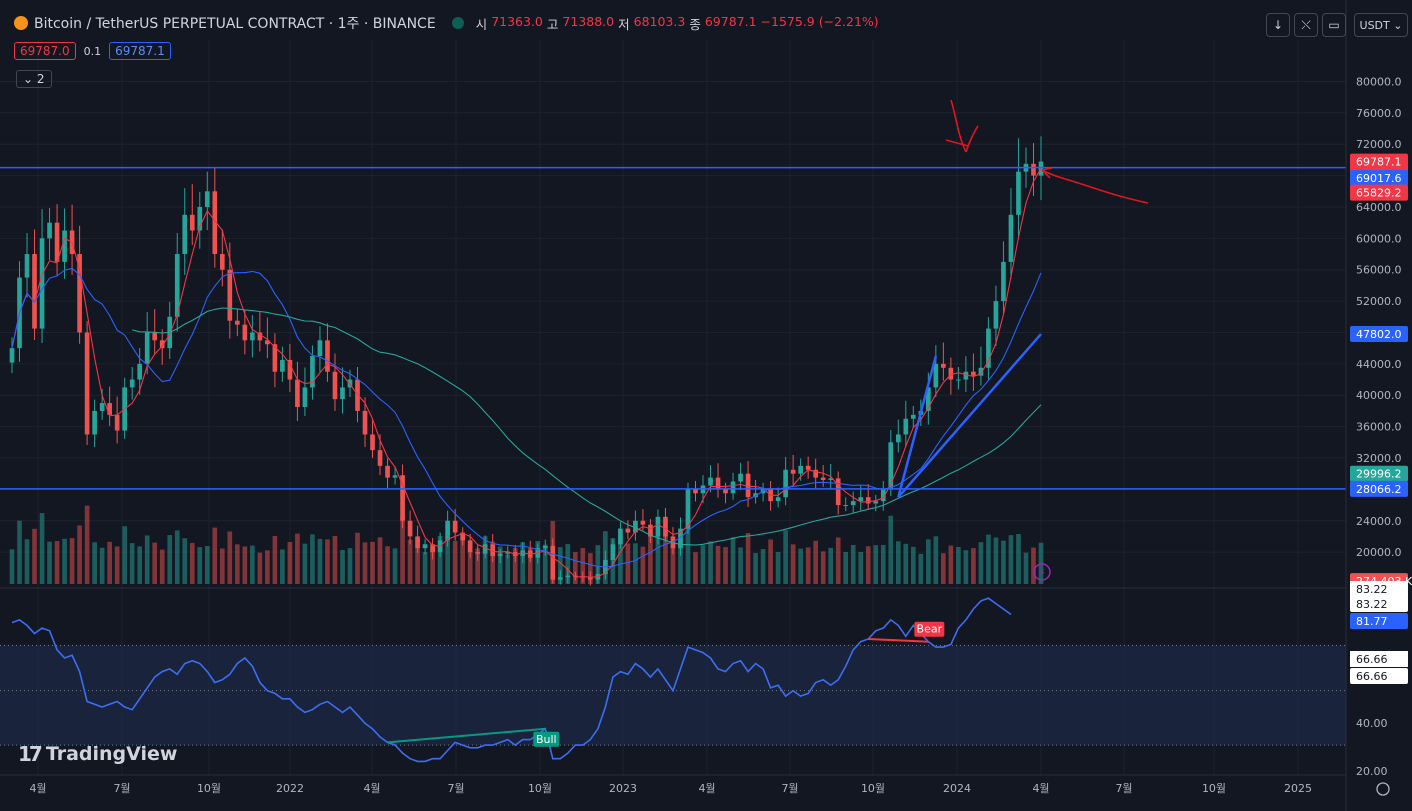 The image size is (1412, 811). I want to click on sell-button: 69787.0, so click(45, 51).